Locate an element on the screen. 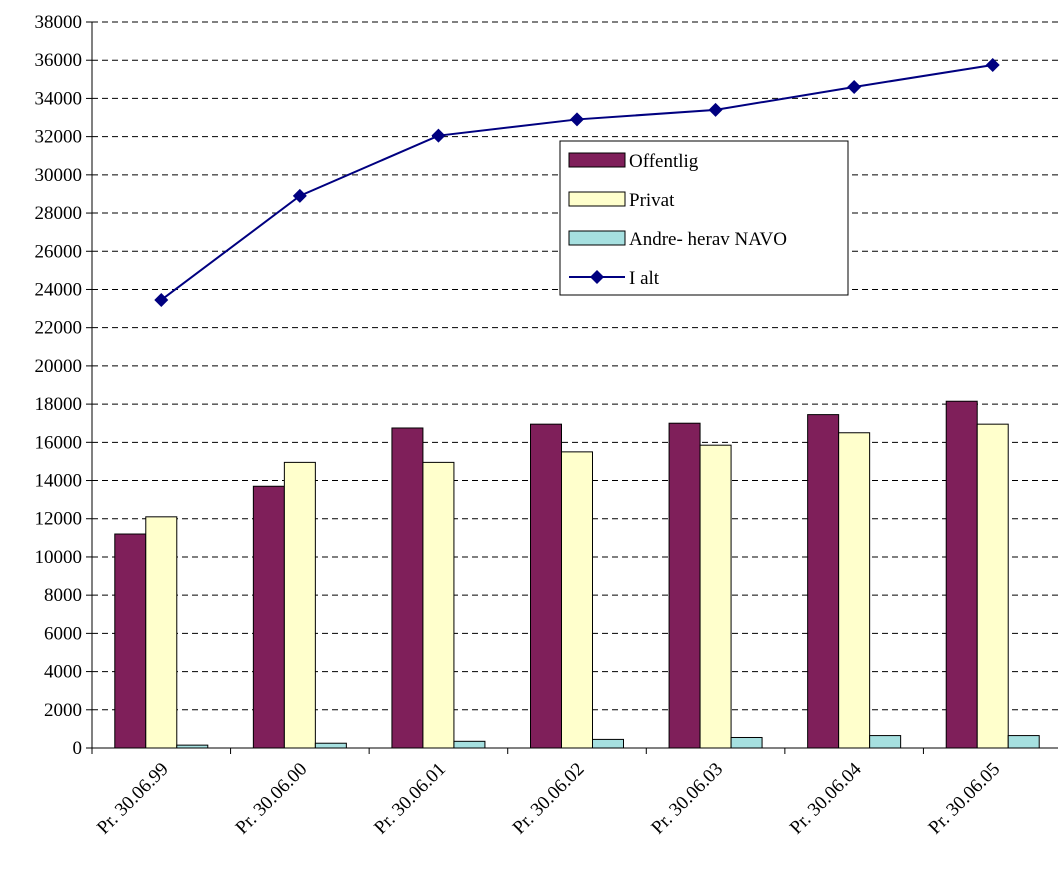  y-tick-label: 14000 is located at coordinates (59, 481).